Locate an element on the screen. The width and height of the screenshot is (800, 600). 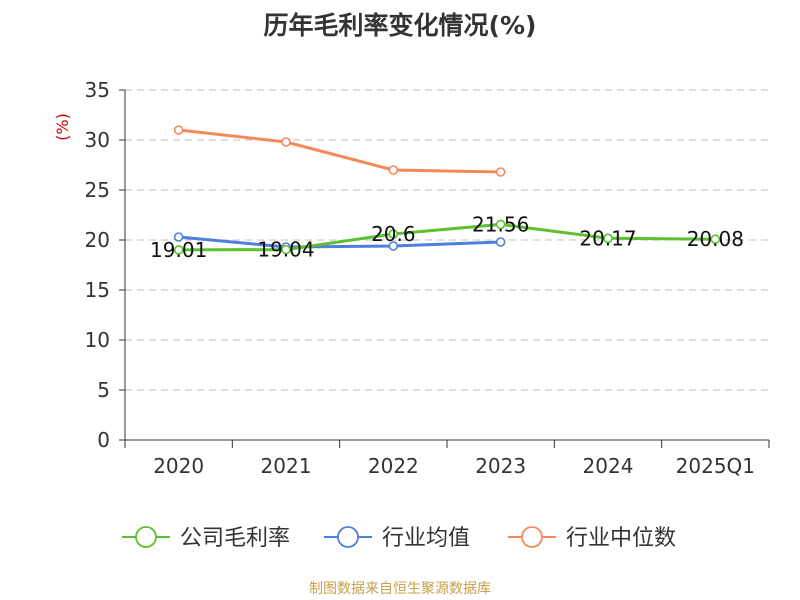
y-tick-label: 20 is located at coordinates (97, 240).